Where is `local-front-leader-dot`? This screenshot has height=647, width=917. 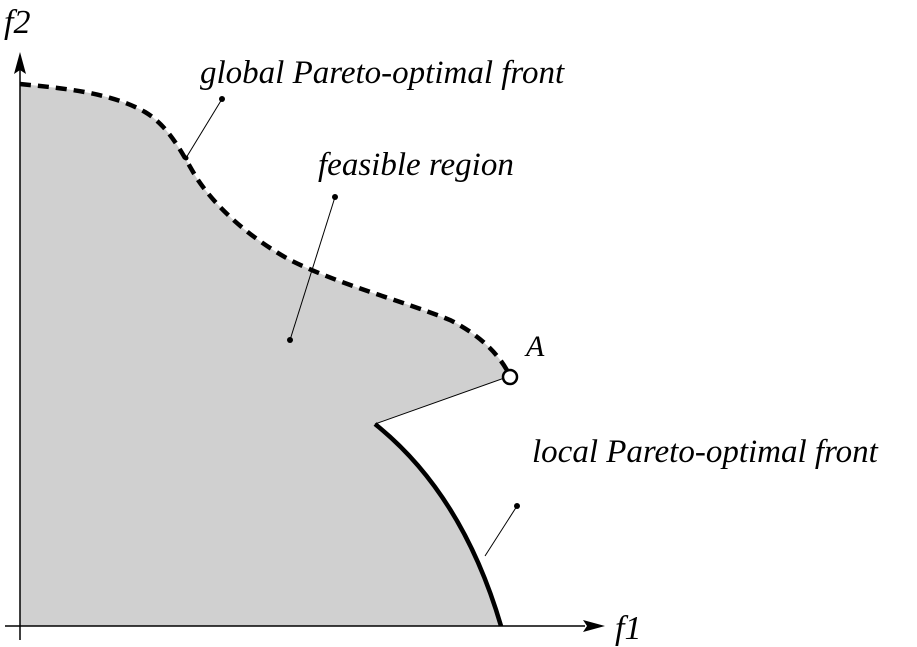
local-front-leader-dot is located at coordinates (517, 506).